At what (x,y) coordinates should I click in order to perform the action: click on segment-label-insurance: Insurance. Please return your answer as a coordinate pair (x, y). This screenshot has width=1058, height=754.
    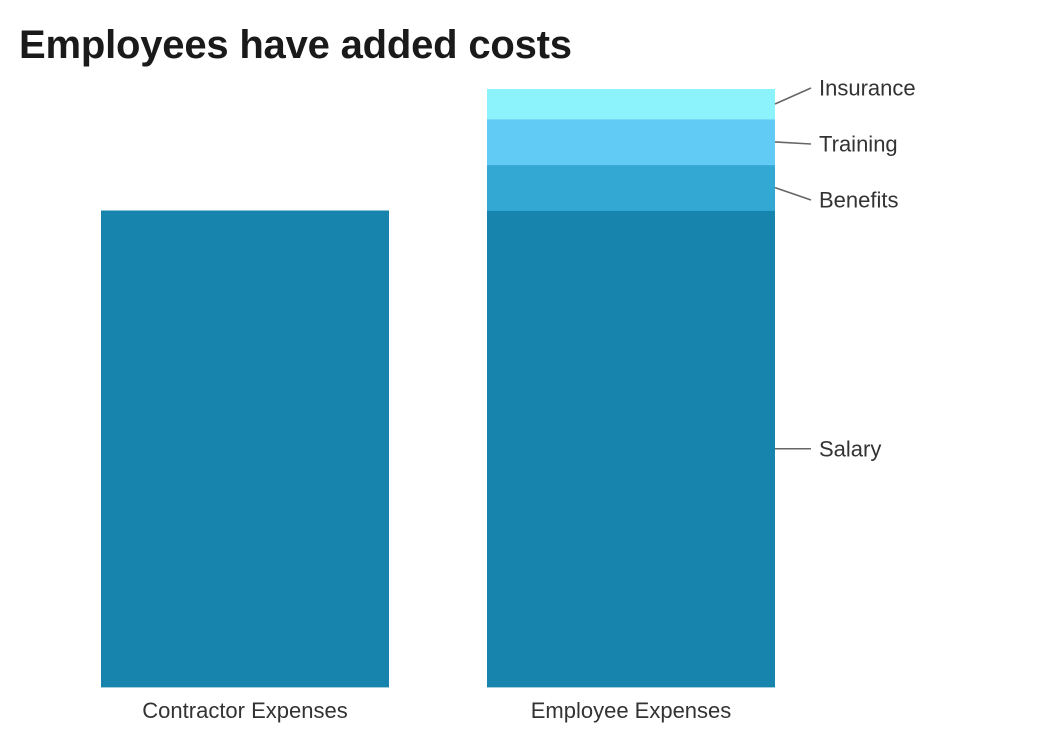
    Looking at the image, I should click on (867, 88).